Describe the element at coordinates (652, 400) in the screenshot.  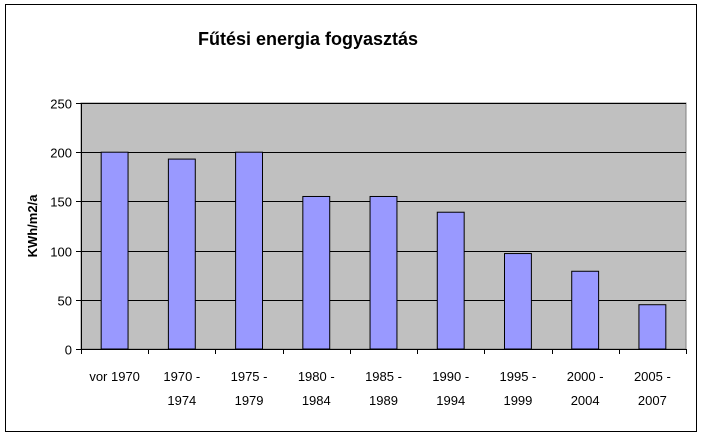
I see `x-tick-label: 2007` at that location.